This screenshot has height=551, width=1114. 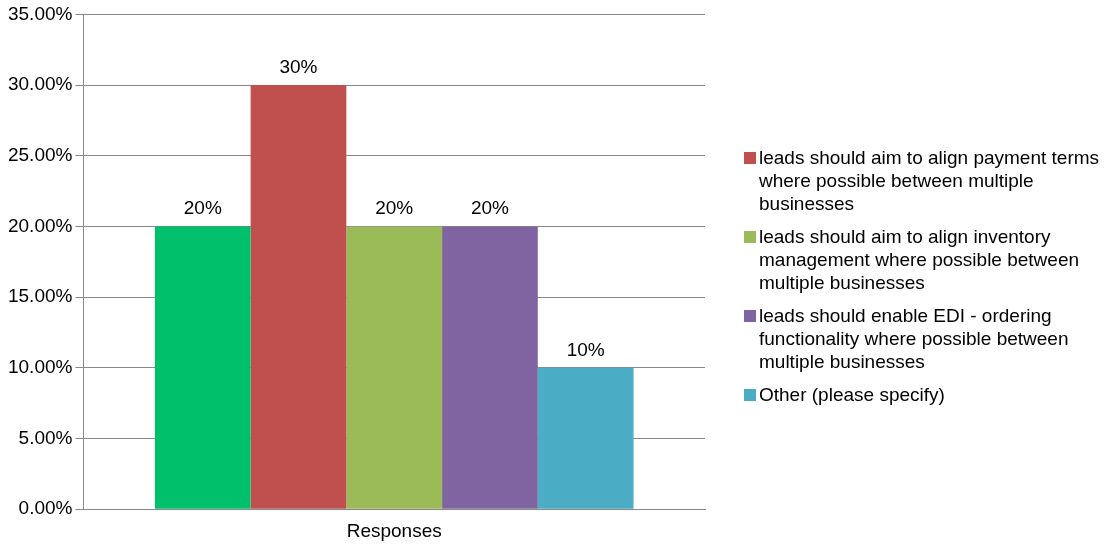 I want to click on y-tick-label: 15.00%, so click(x=40, y=296).